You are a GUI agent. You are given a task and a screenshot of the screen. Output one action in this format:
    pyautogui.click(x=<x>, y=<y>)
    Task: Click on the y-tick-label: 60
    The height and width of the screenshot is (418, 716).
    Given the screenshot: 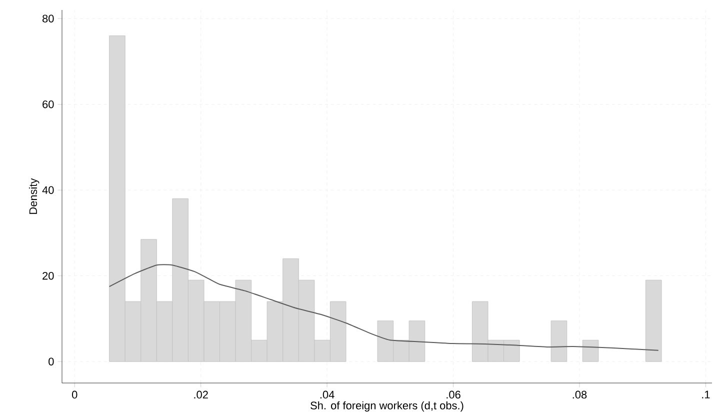 What is the action you would take?
    pyautogui.click(x=48, y=104)
    